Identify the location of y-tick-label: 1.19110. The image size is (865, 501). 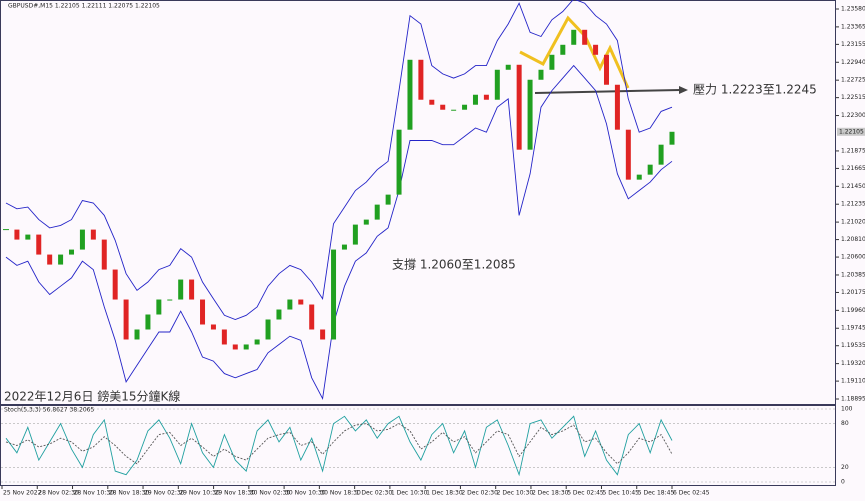
(853, 381).